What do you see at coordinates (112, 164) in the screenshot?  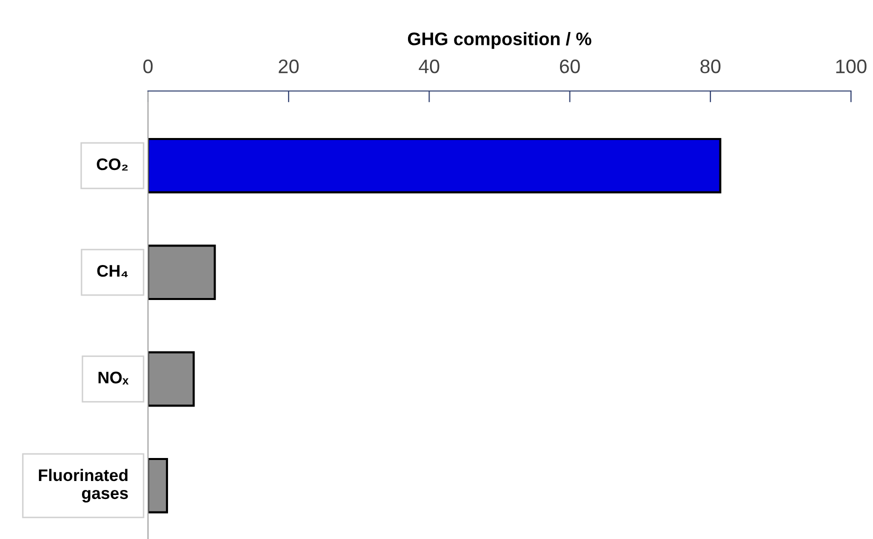 I see `y-tick-label: CO₂` at bounding box center [112, 164].